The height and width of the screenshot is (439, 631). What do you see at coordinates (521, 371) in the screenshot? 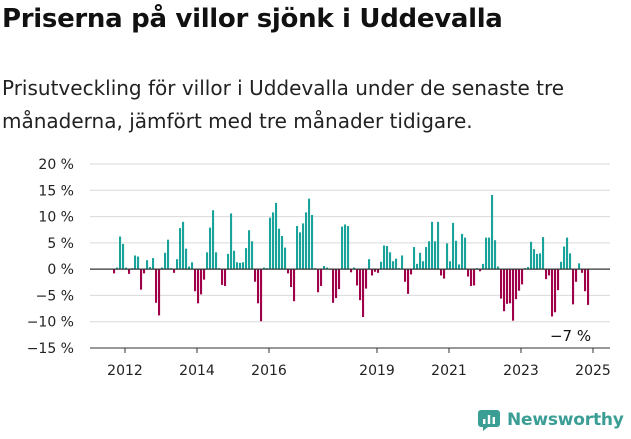
I see `x-tick-label: 2023` at bounding box center [521, 371].